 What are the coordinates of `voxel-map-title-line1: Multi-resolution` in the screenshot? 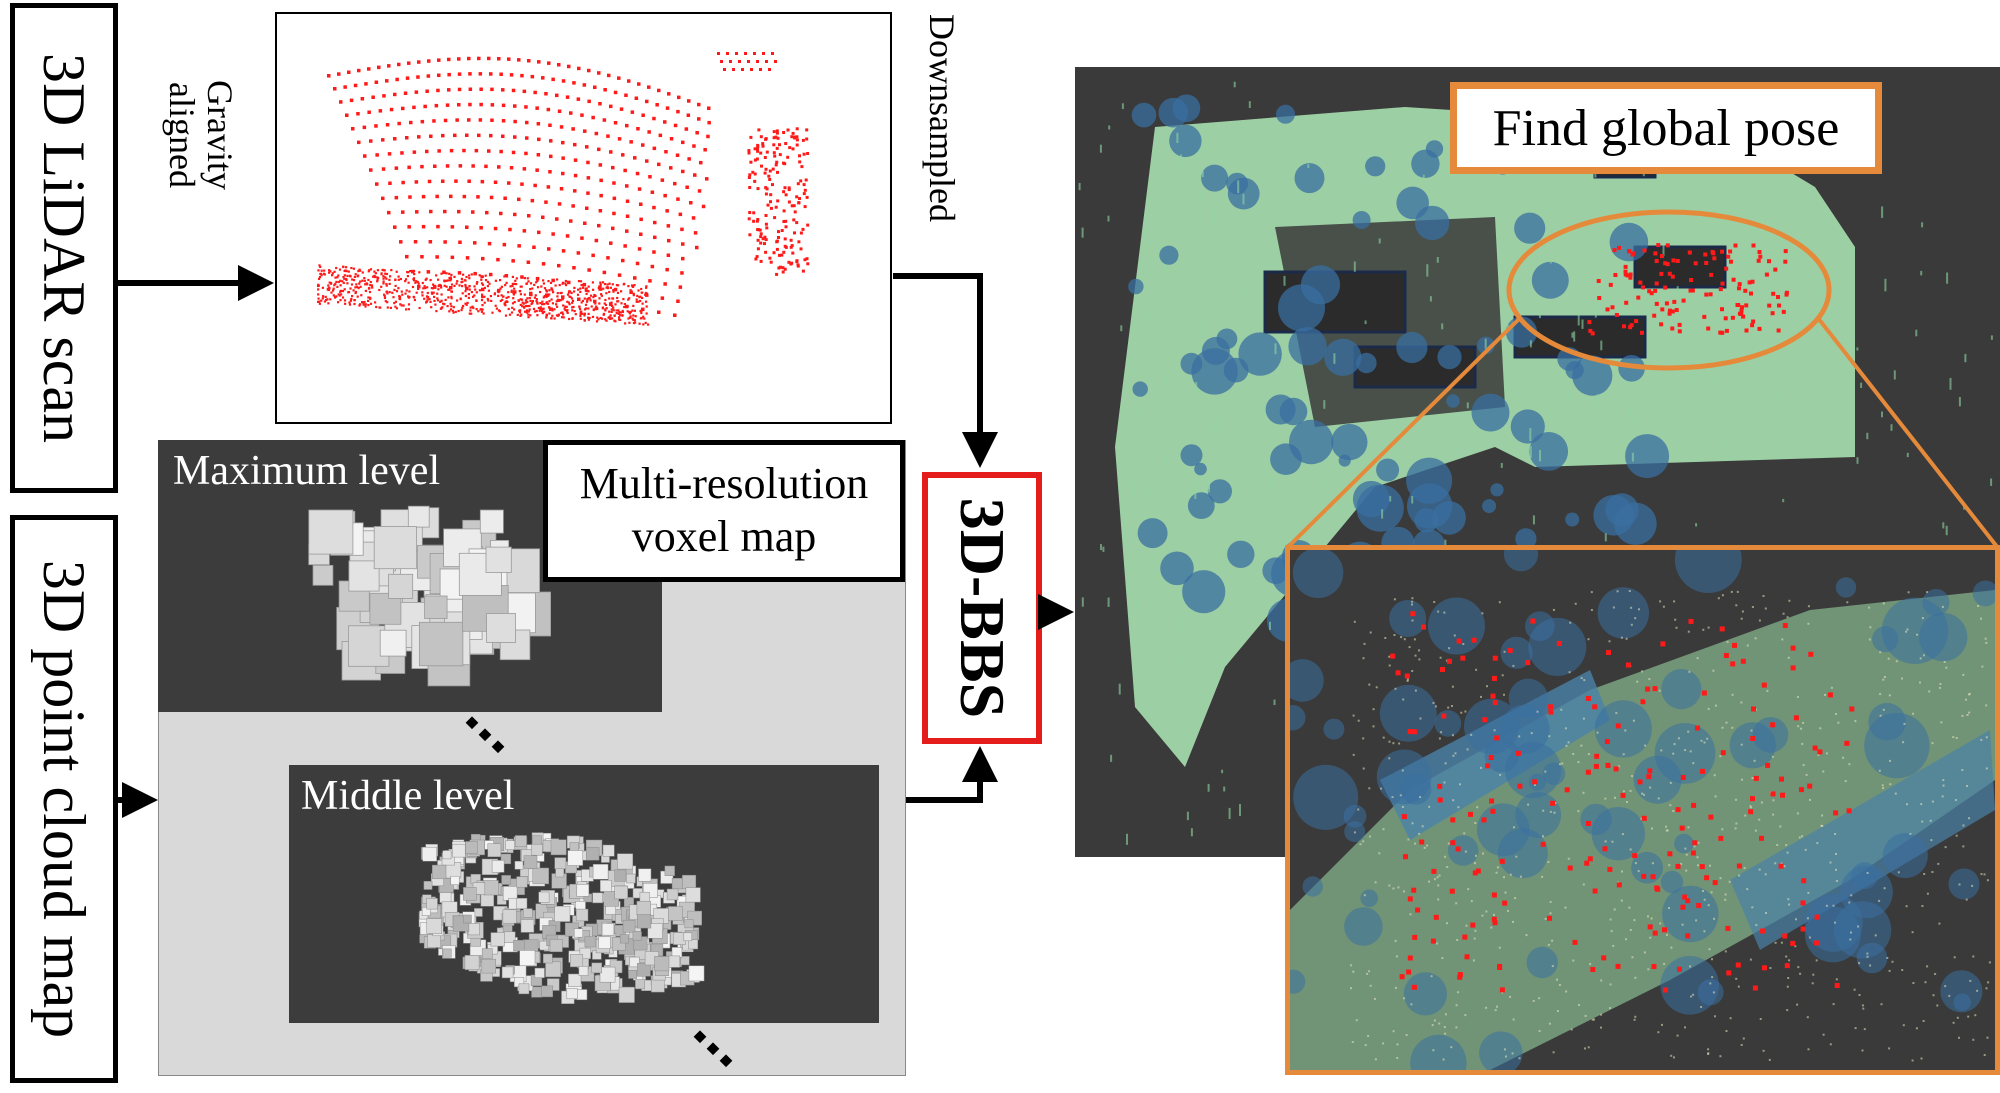 It's located at (724, 484).